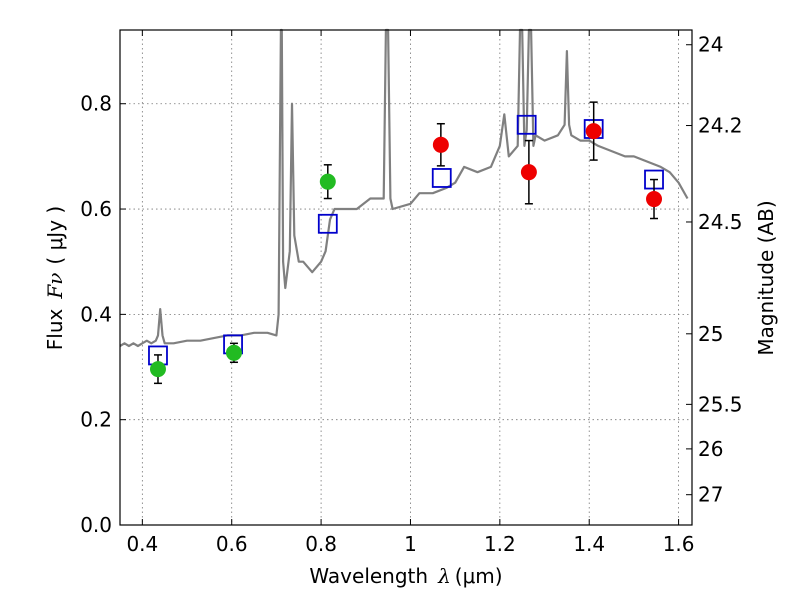 Image resolution: width=800 pixels, height=600 pixels. I want to click on y-tick-label: 0.4, so click(96, 314).